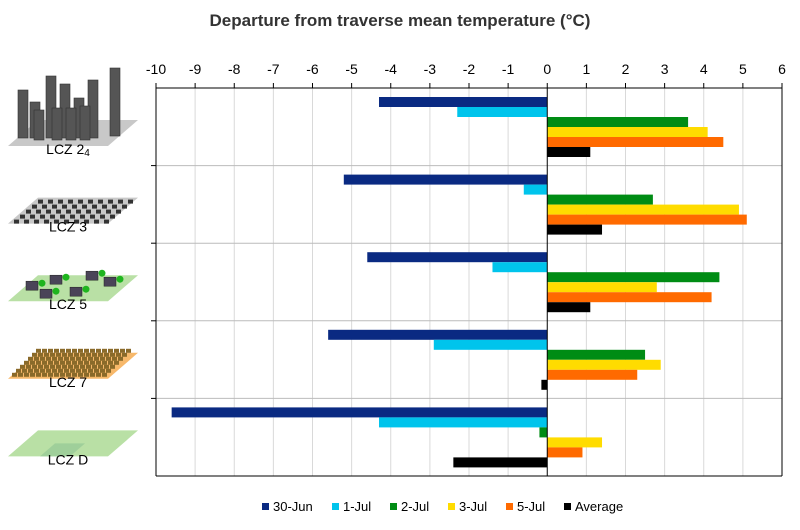  Describe the element at coordinates (68, 304) in the screenshot. I see `category-label: LCZ 5` at that location.